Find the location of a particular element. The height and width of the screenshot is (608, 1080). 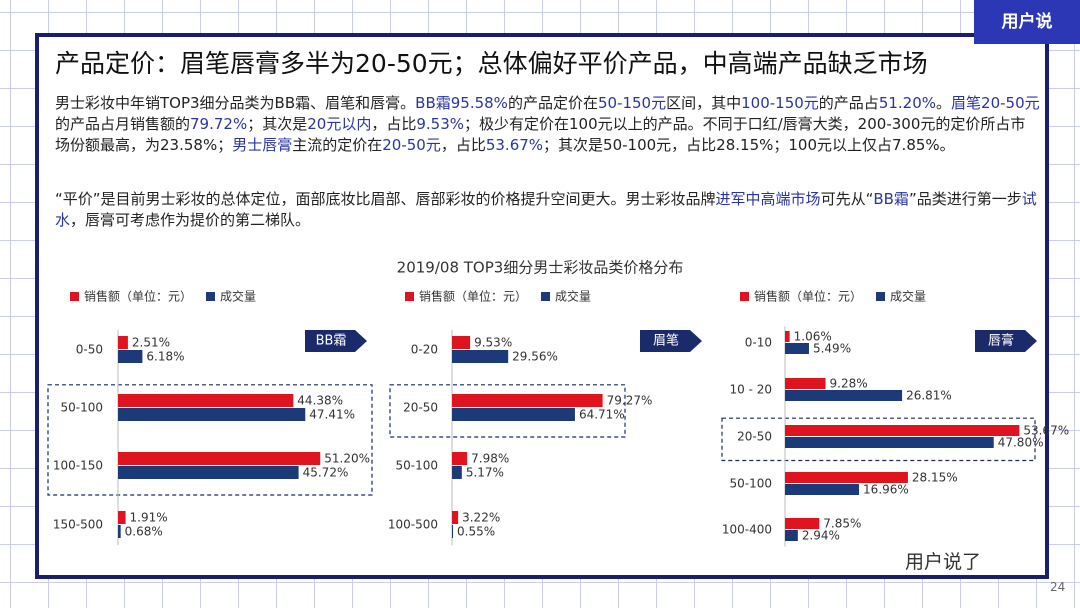

text: 的产品占月销售额的 is located at coordinates (123, 124).